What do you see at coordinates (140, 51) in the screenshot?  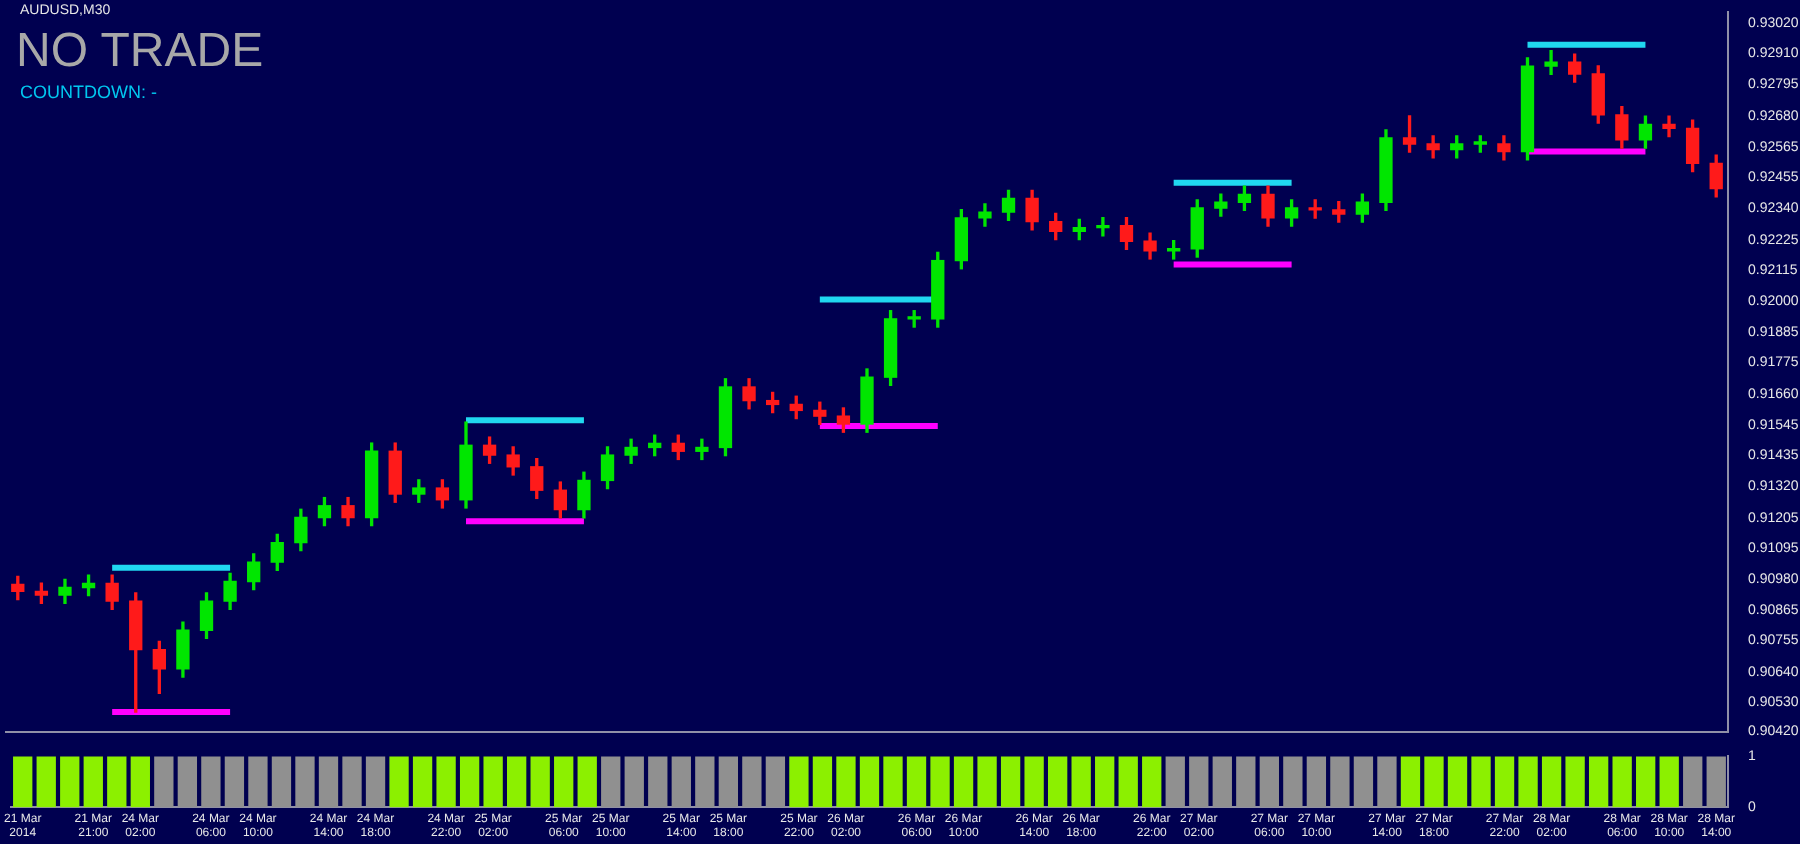 I see `annotation: NO TRADE` at bounding box center [140, 51].